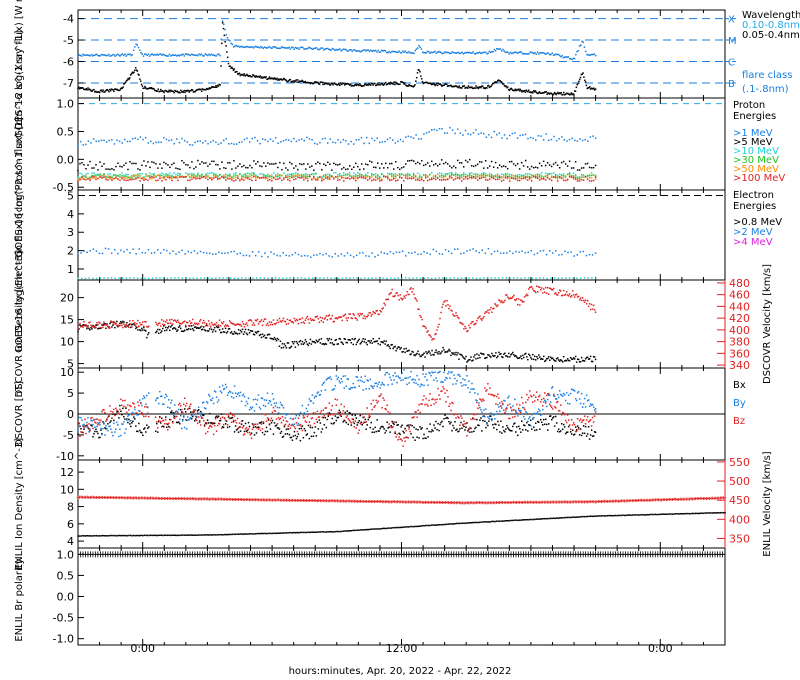 The width and height of the screenshot is (800, 680). I want to click on b-field-1-point, so click(132, 413).